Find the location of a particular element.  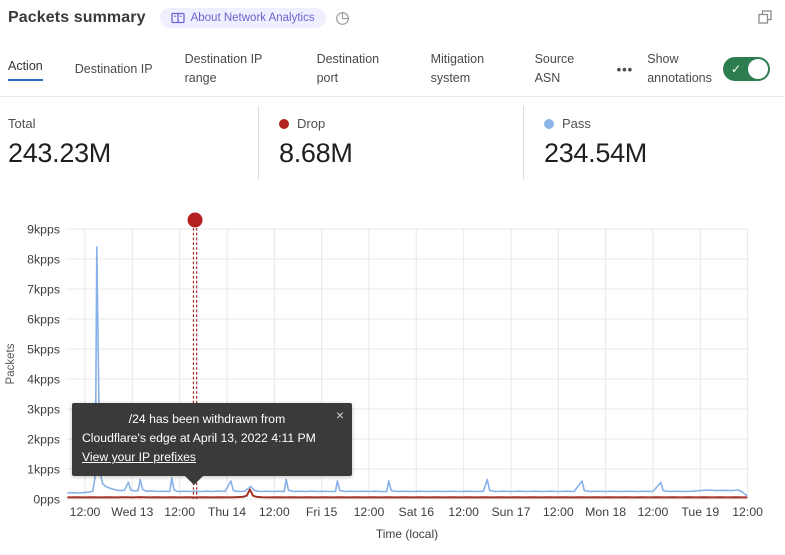

y-tick-label: 1kpps is located at coordinates (43, 470).